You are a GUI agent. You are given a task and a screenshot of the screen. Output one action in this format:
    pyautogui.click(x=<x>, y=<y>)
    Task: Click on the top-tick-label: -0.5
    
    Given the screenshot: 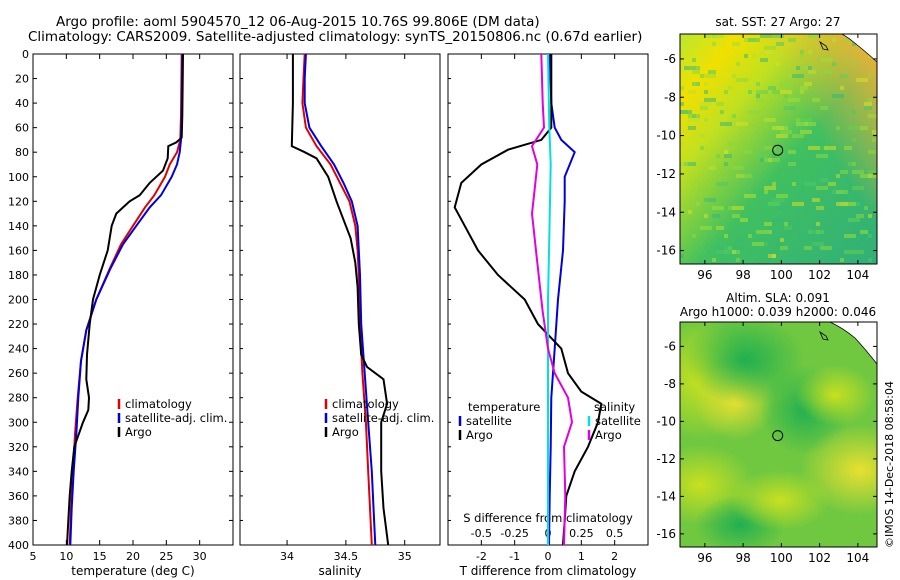 What is the action you would take?
    pyautogui.click(x=481, y=533)
    